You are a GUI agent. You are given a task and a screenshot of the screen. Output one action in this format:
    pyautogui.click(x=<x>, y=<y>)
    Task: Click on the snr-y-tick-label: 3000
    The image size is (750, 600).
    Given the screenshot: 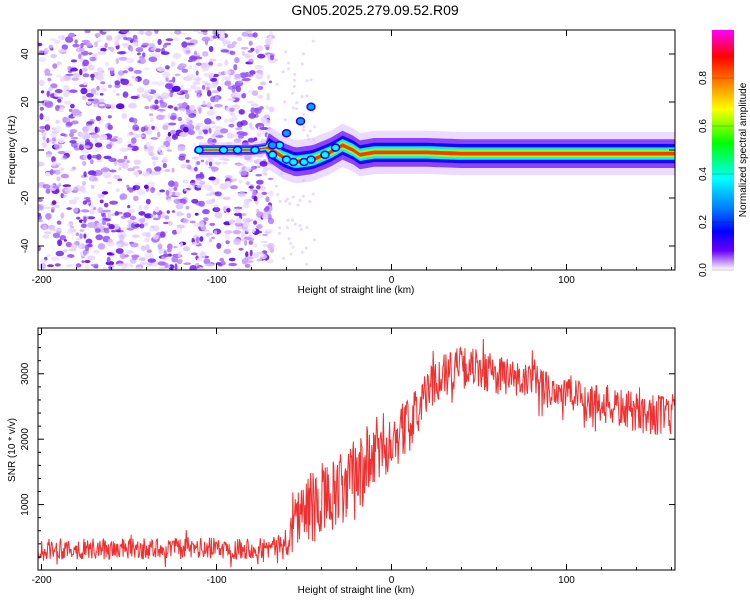 What is the action you would take?
    pyautogui.click(x=25, y=373)
    